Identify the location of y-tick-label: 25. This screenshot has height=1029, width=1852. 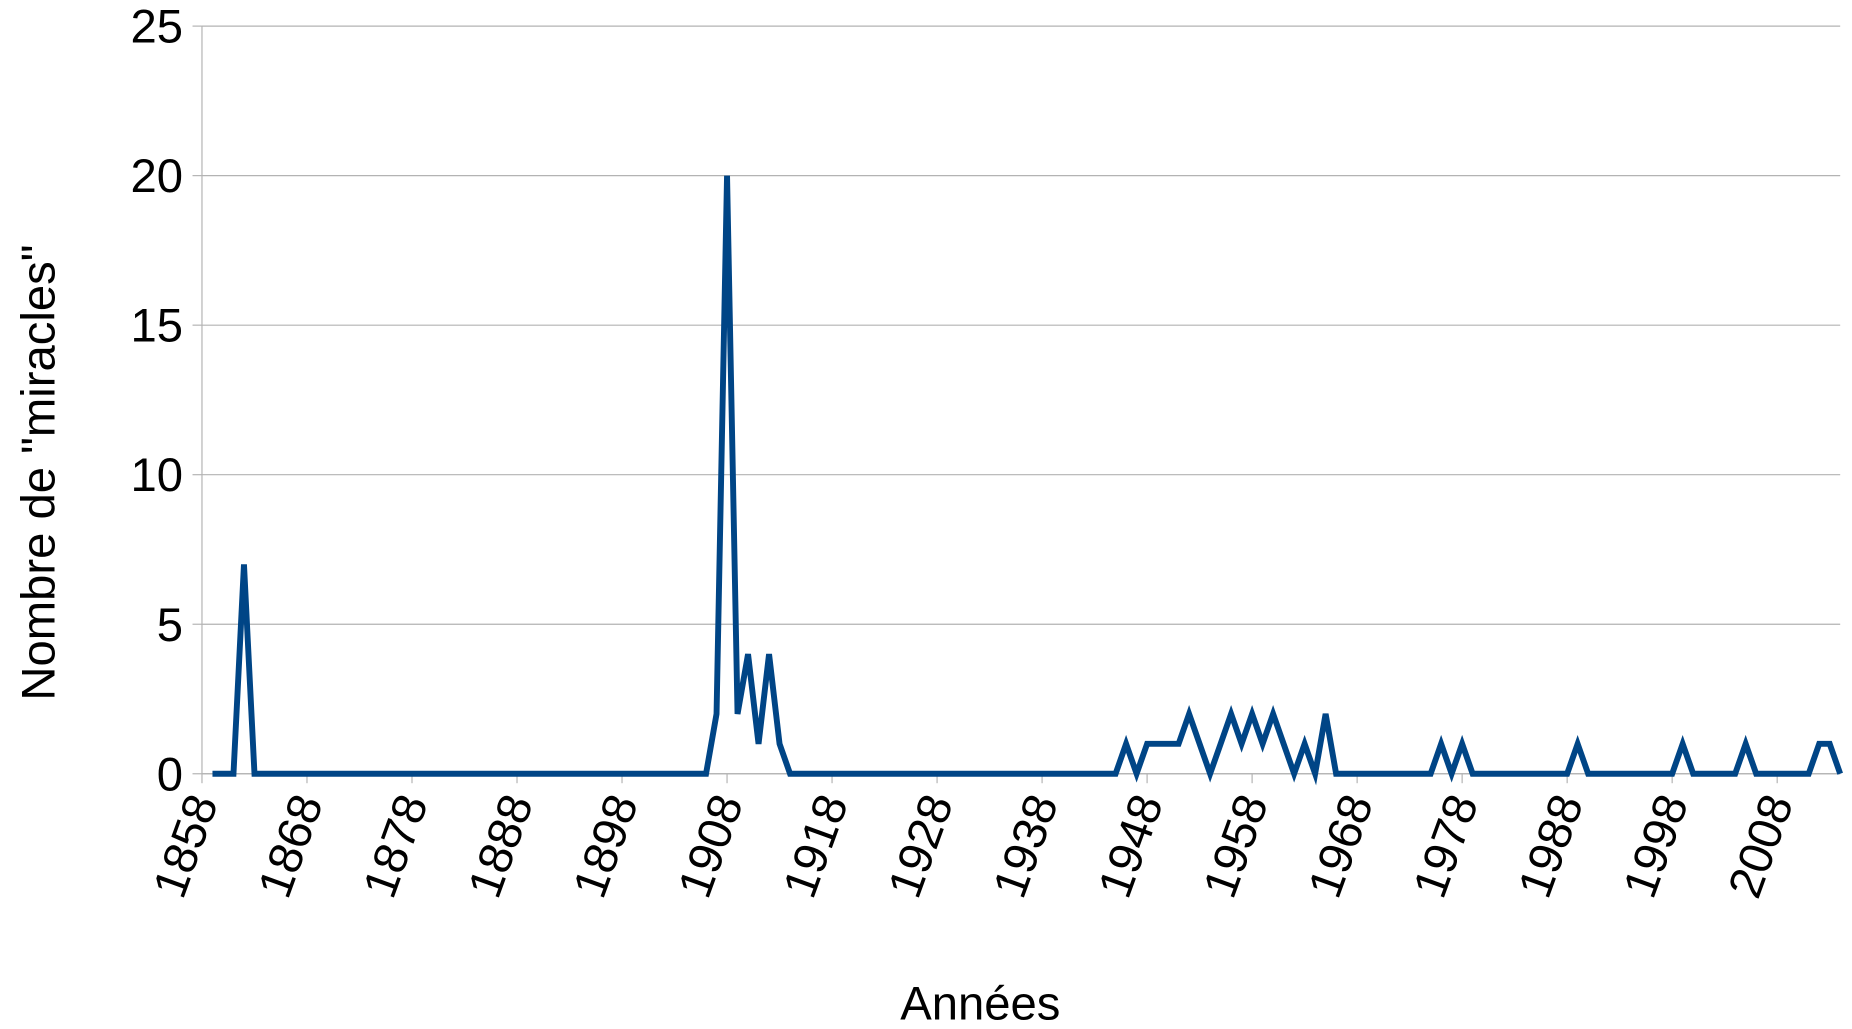
(157, 27).